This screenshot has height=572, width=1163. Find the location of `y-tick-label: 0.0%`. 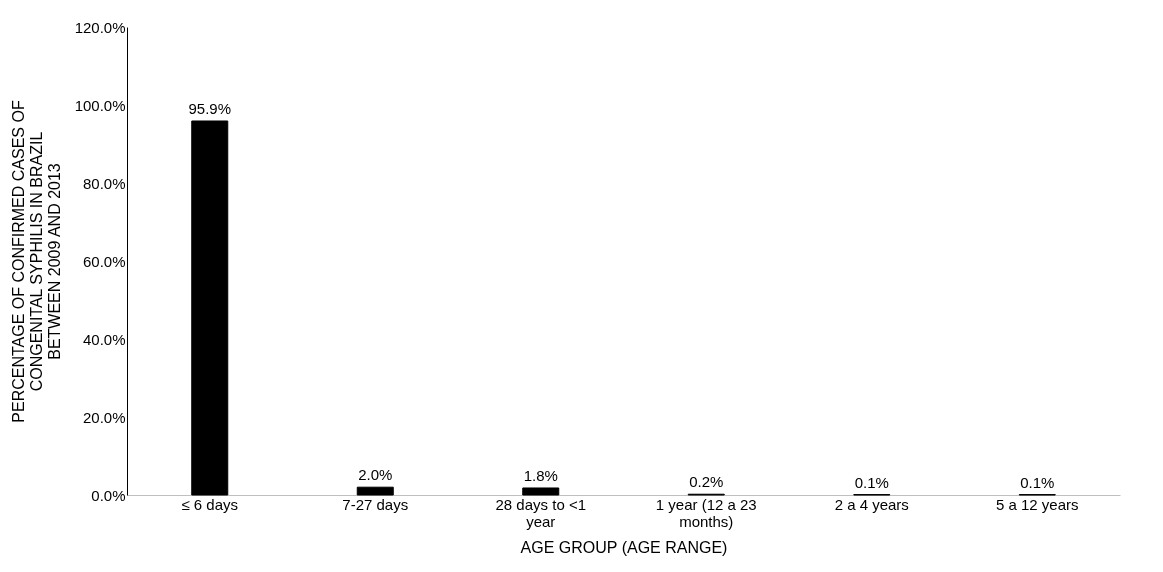

y-tick-label: 0.0% is located at coordinates (108, 495).